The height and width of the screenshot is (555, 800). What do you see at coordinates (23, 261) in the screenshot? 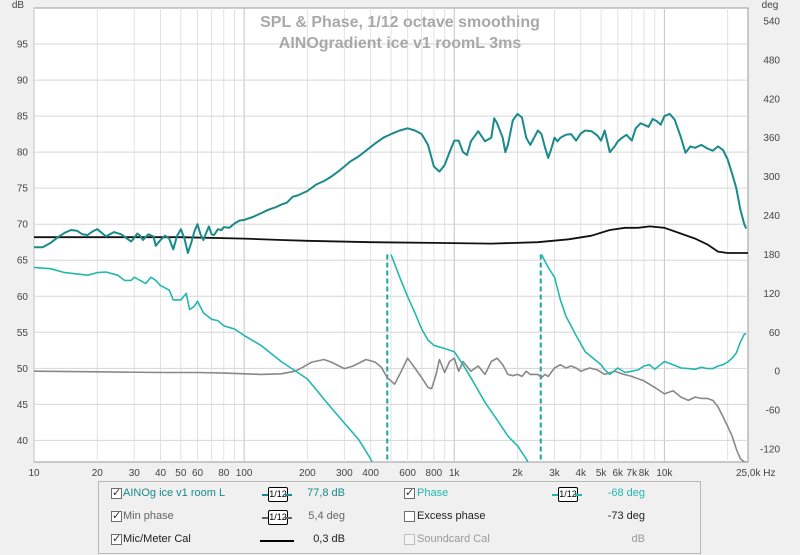
I see `y-left-tick-label: 65` at bounding box center [23, 261].